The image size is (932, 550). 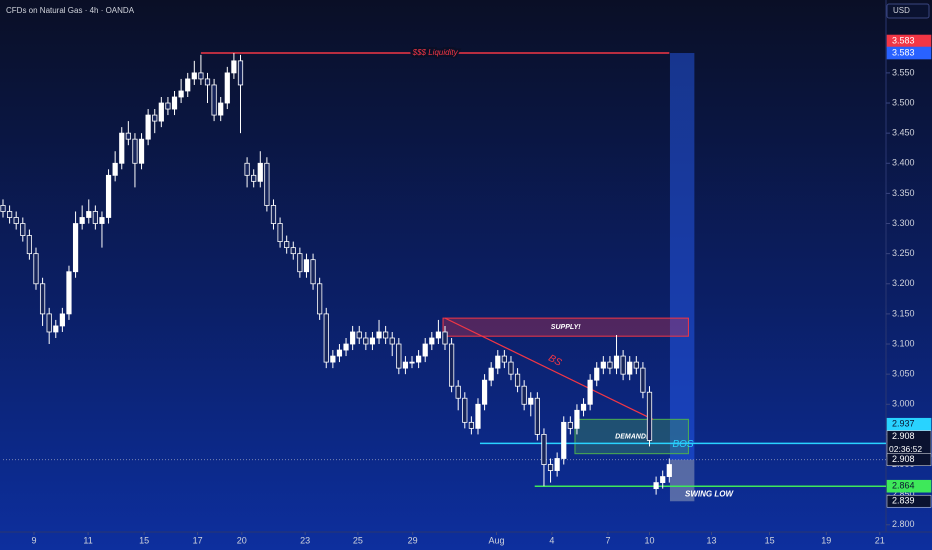 I want to click on x-tick-label: 25, so click(x=358, y=540).